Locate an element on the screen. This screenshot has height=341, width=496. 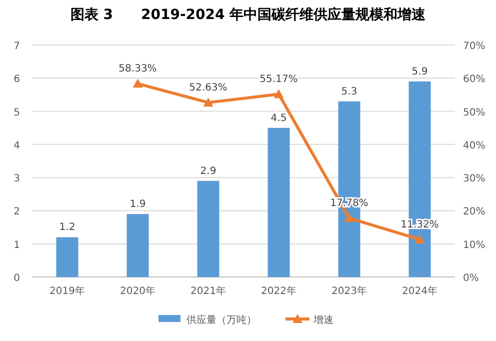
x-tick-label: 2020年 is located at coordinates (138, 291).